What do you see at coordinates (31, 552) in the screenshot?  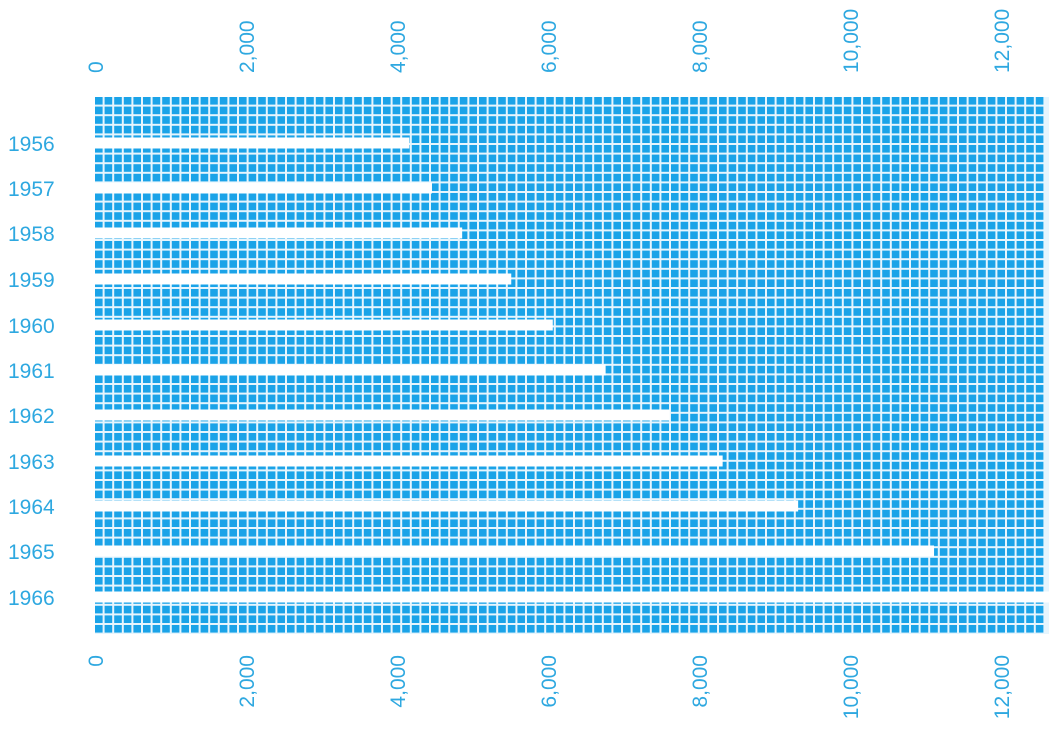 I see `year-label-1965: 1965` at bounding box center [31, 552].